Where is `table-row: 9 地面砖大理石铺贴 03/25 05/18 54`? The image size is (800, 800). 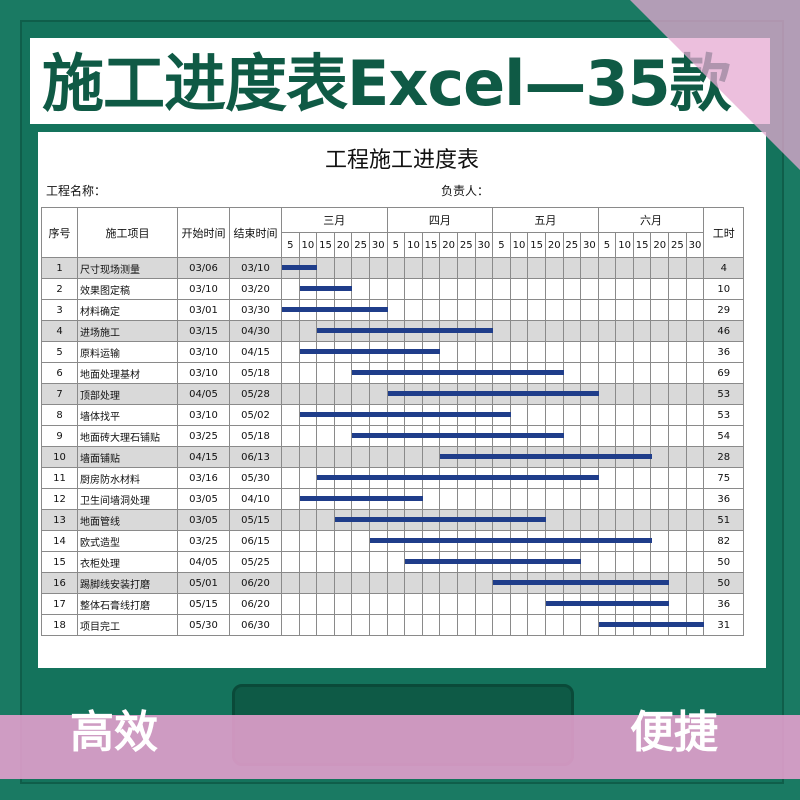
table-row: 9 地面砖大理石铺贴 03/25 05/18 54 is located at coordinates (393, 436).